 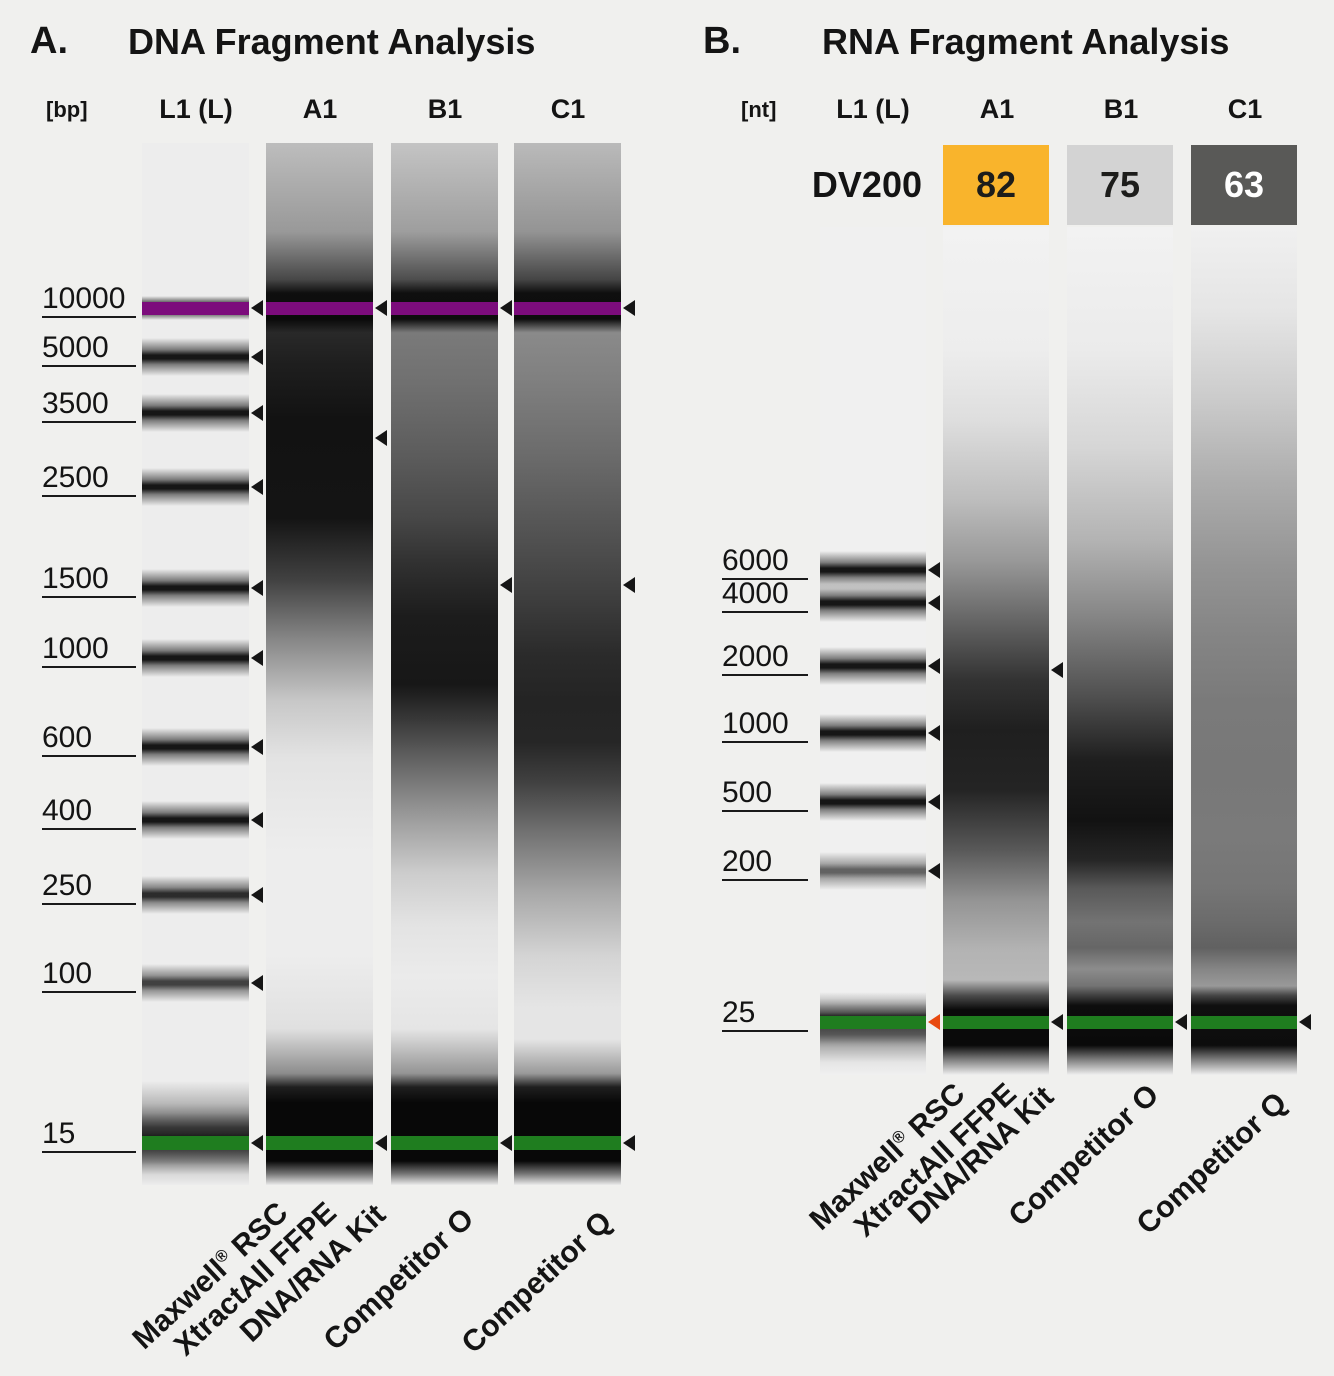 I want to click on unit-label-bp: [bp], so click(x=67, y=109).